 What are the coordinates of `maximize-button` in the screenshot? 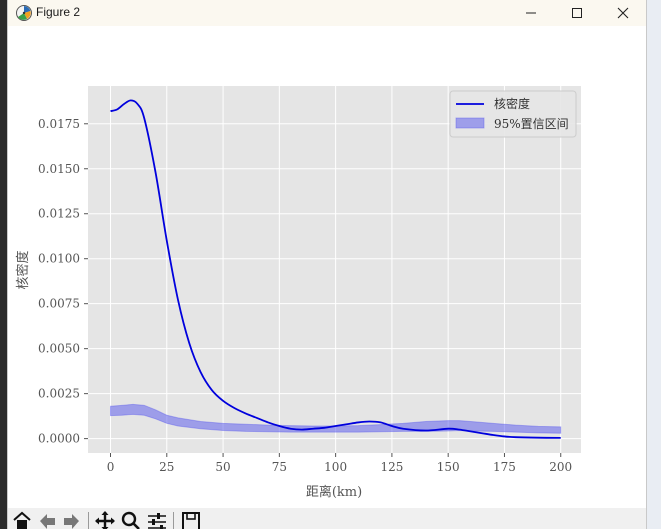 It's located at (577, 13).